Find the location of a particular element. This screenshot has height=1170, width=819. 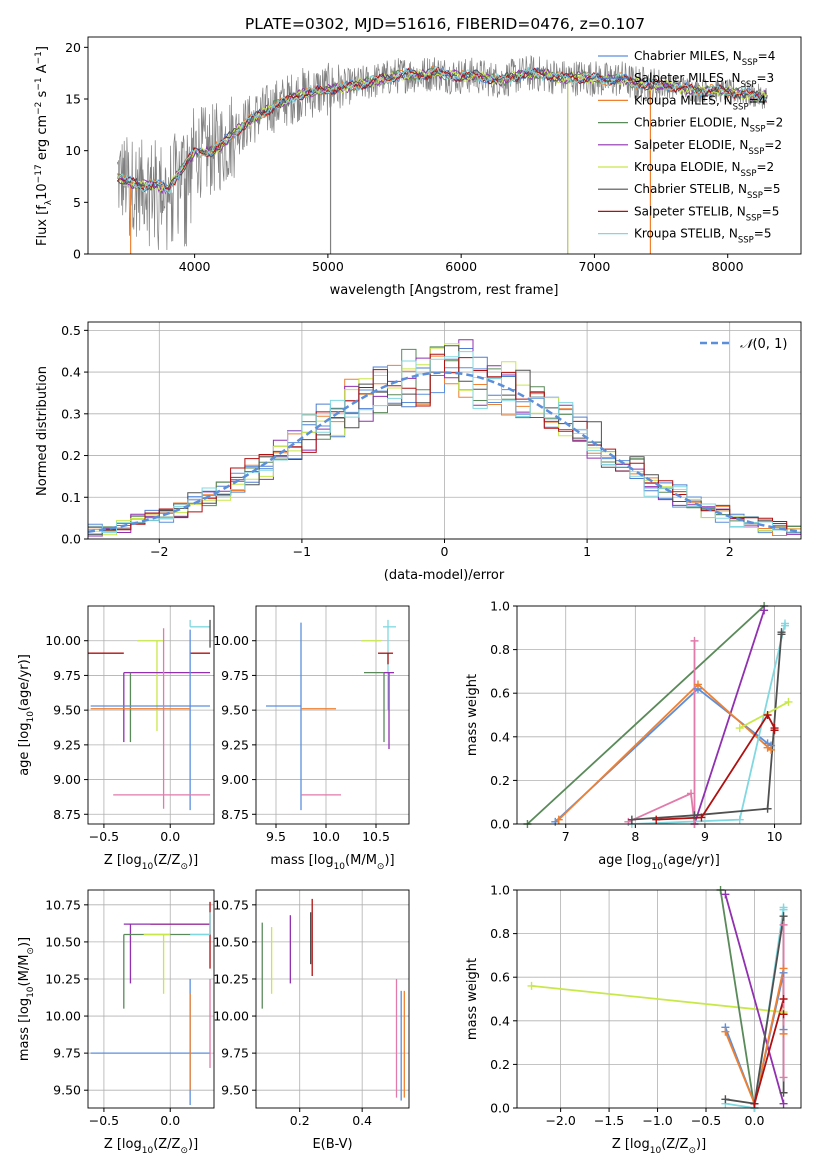

y-tick-label: 9.25 is located at coordinates (235, 744).